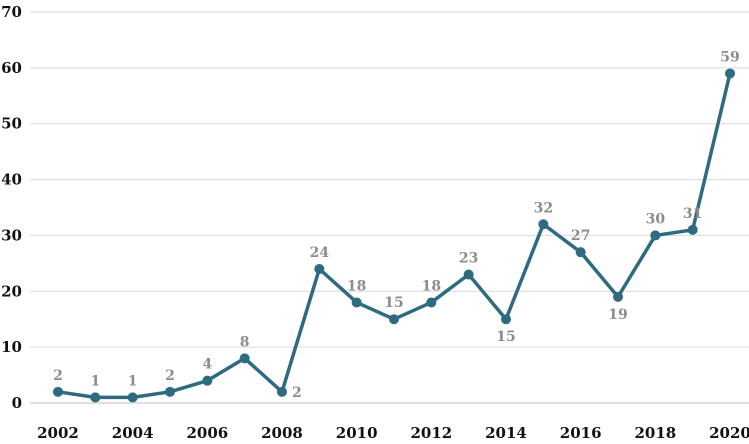 This screenshot has height=444, width=749. What do you see at coordinates (11, 291) in the screenshot?
I see `y-tick-label: 20` at bounding box center [11, 291].